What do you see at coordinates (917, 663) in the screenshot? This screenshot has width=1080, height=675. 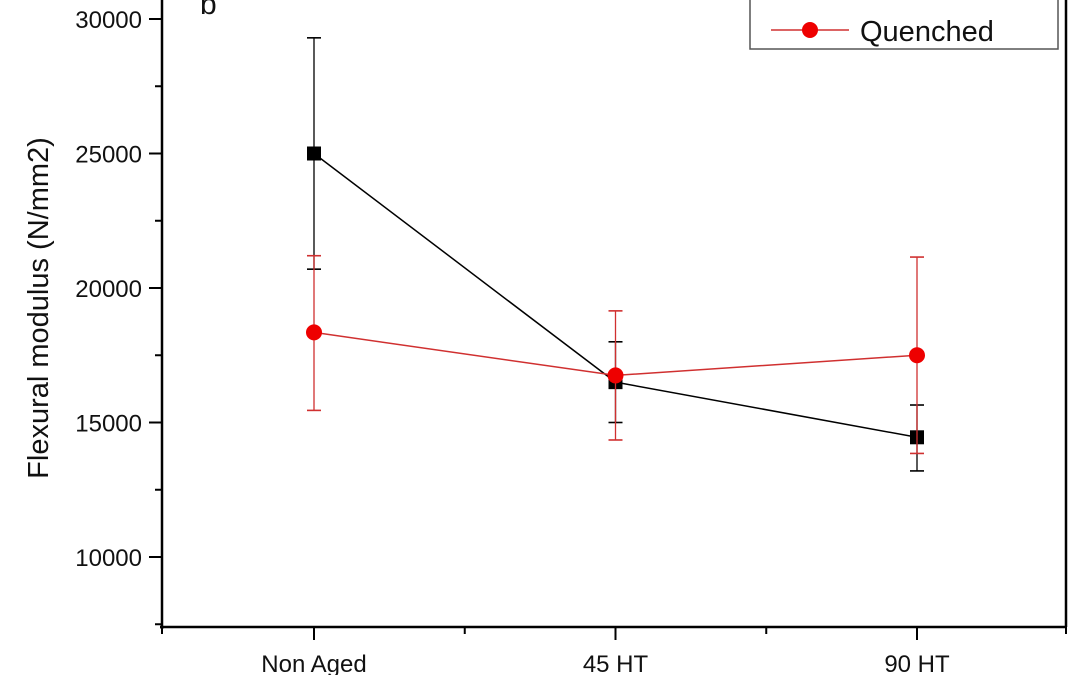 I see `x-tick-label: 90 HT` at bounding box center [917, 663].